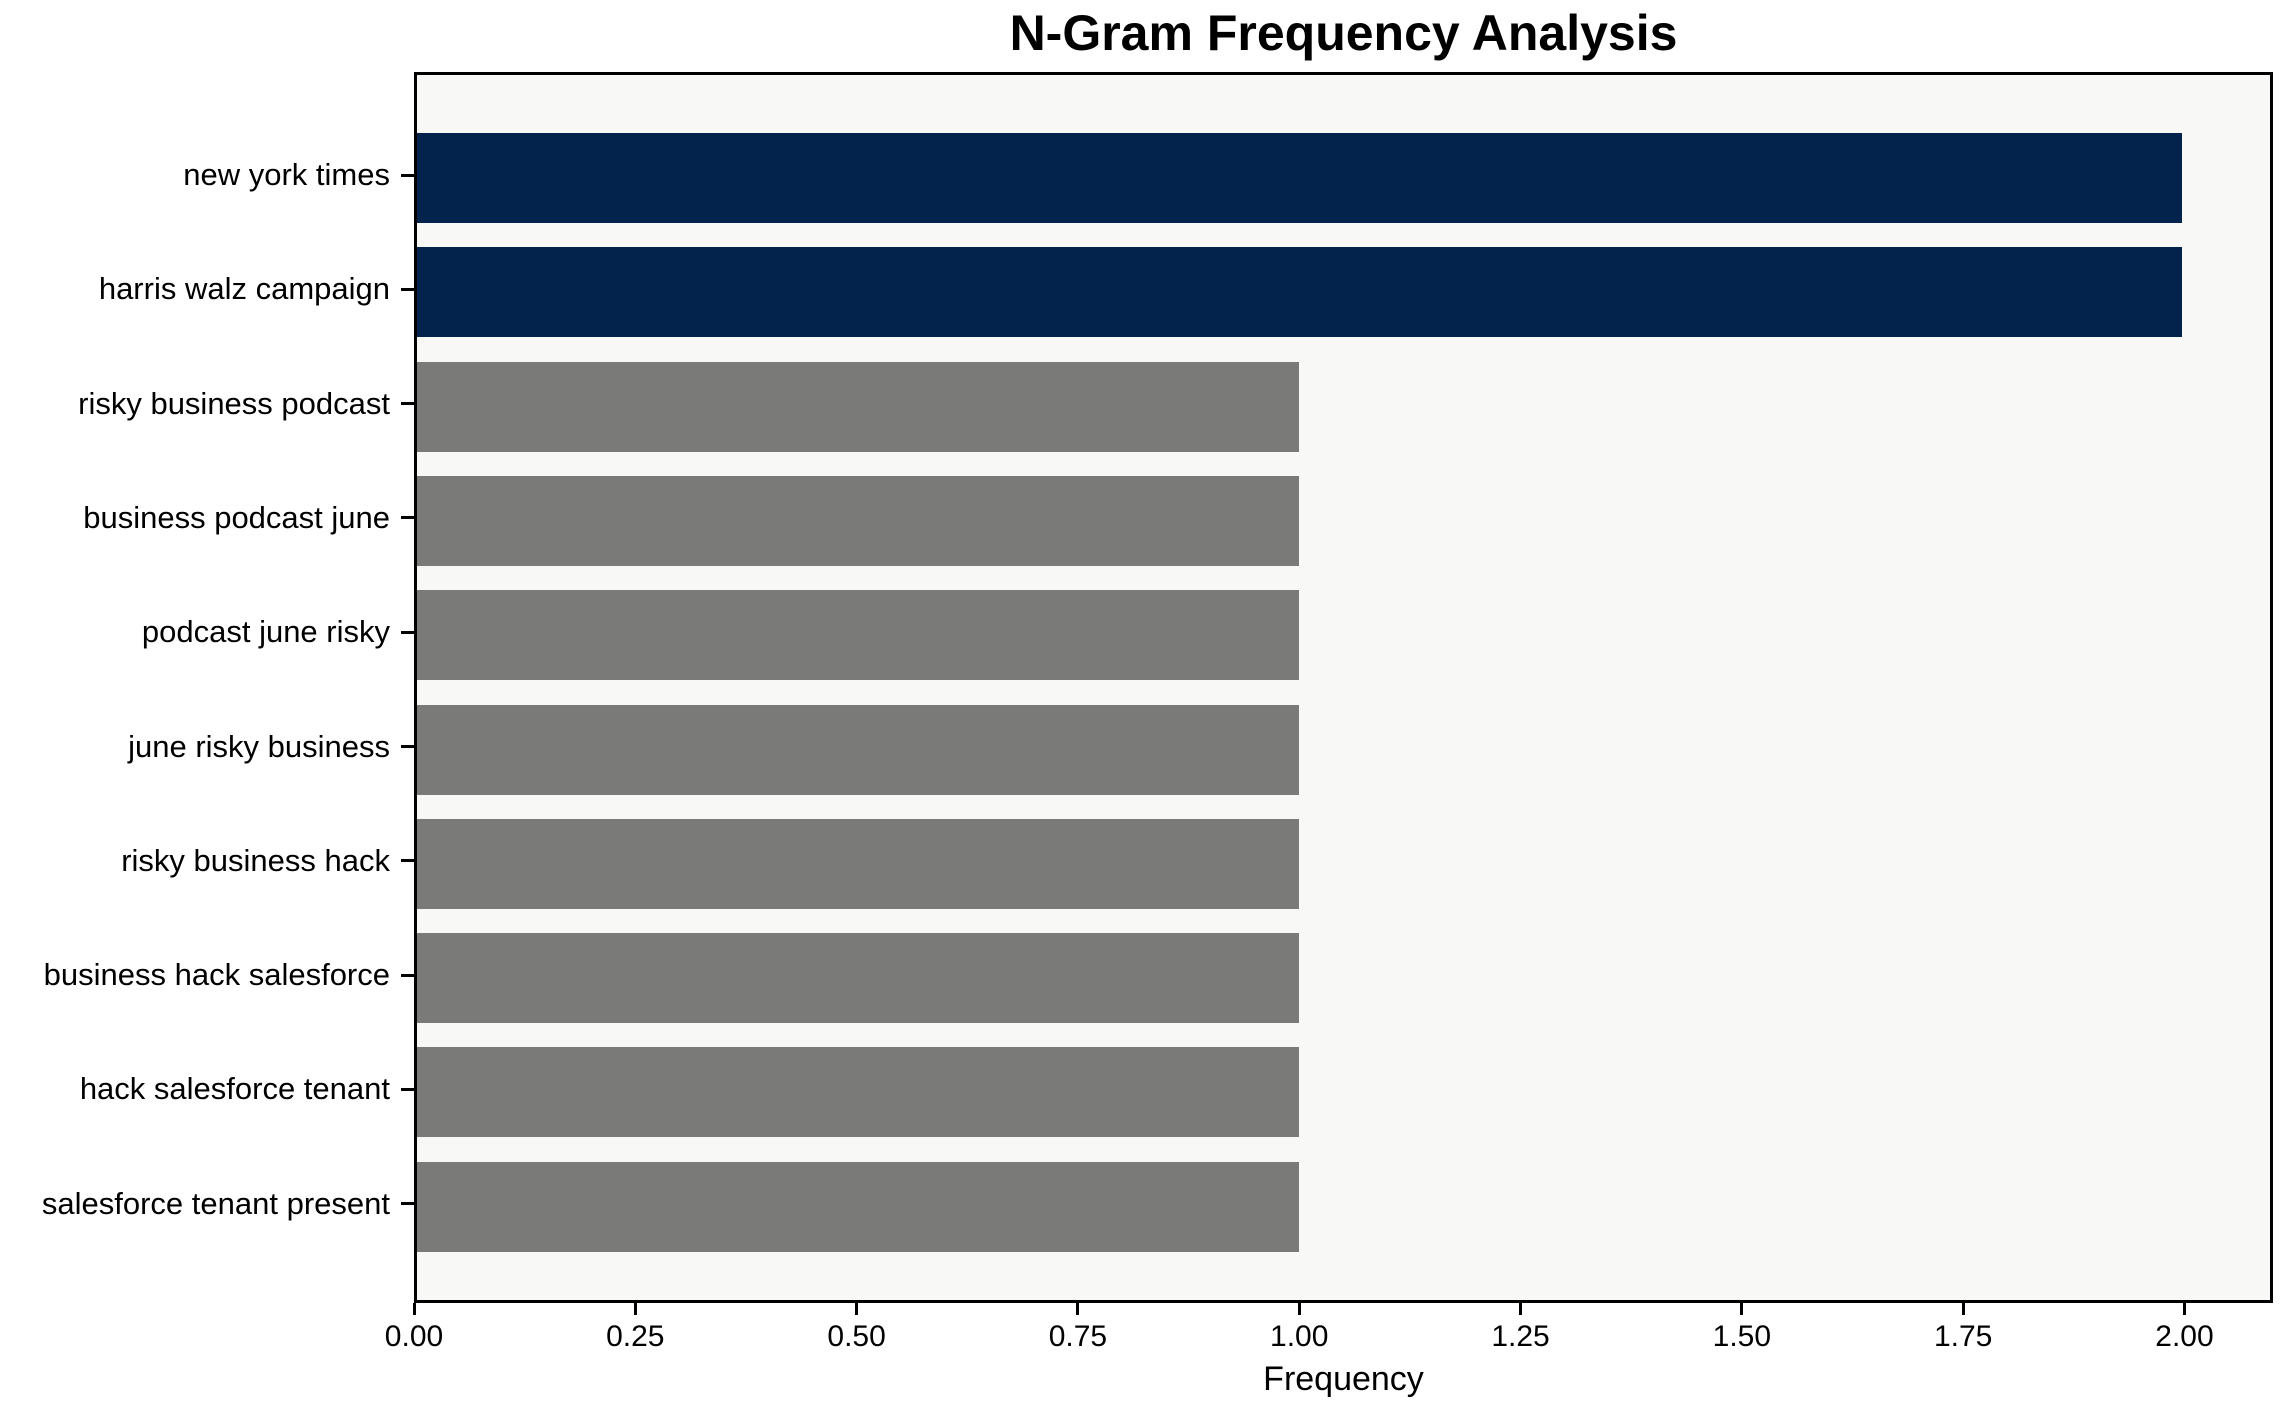 The height and width of the screenshot is (1414, 2293). Describe the element at coordinates (286, 174) in the screenshot. I see `y-tick-label: new york times` at that location.